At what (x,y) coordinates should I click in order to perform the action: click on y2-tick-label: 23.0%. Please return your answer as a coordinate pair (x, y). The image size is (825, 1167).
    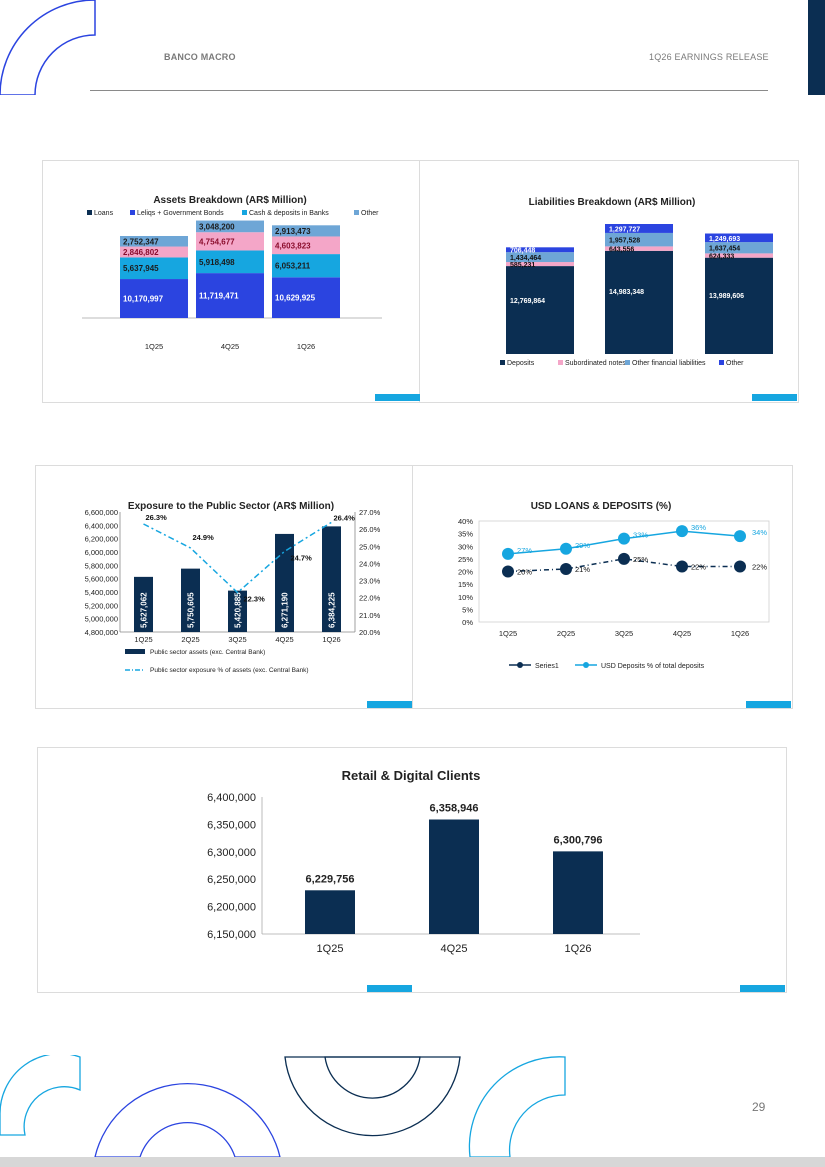
    Looking at the image, I should click on (370, 581).